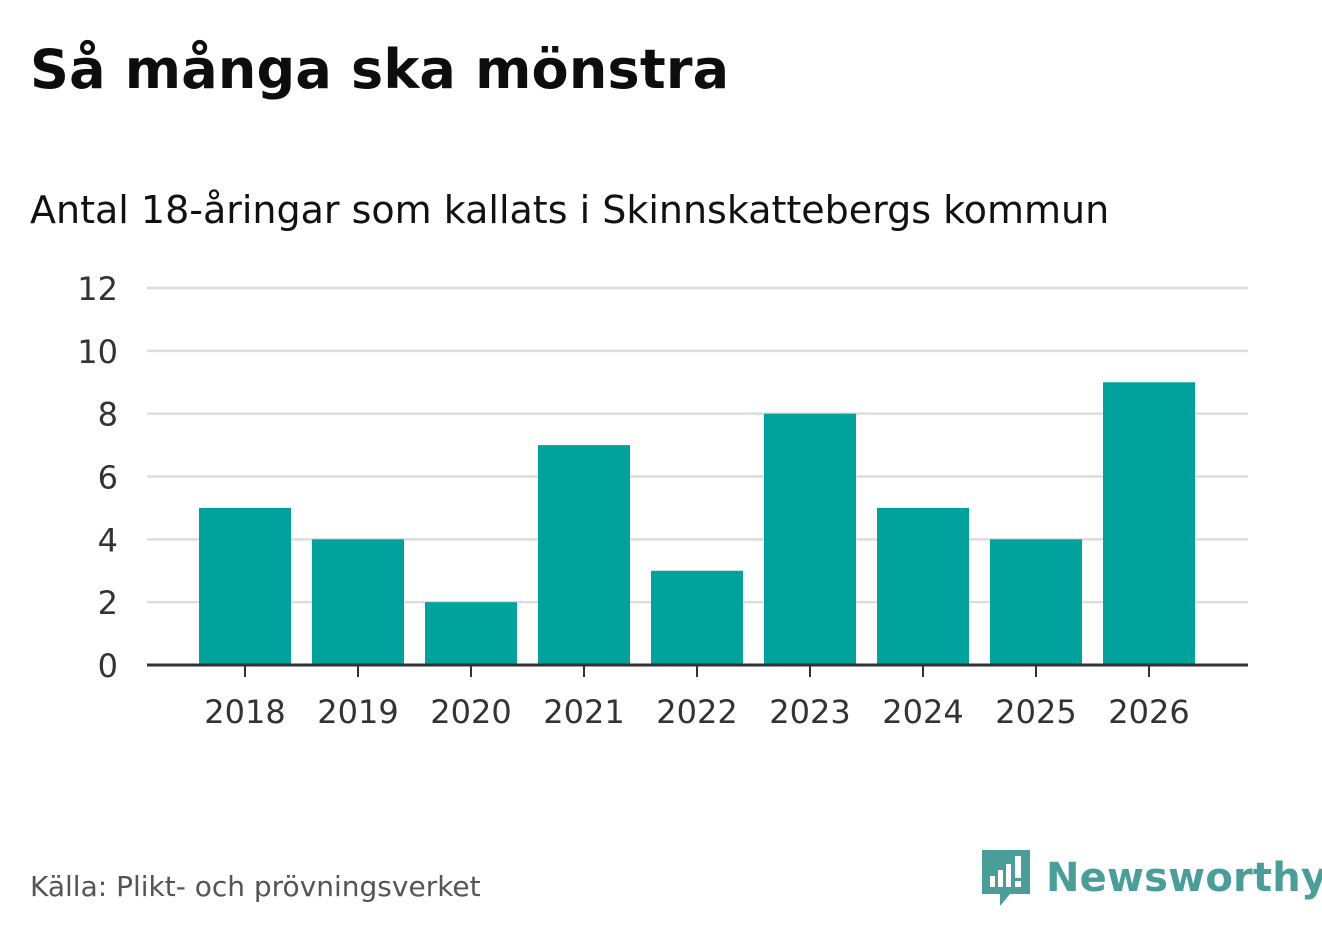 The height and width of the screenshot is (939, 1322). Describe the element at coordinates (1148, 712) in the screenshot. I see `x-tick-label-2026: 2026` at that location.